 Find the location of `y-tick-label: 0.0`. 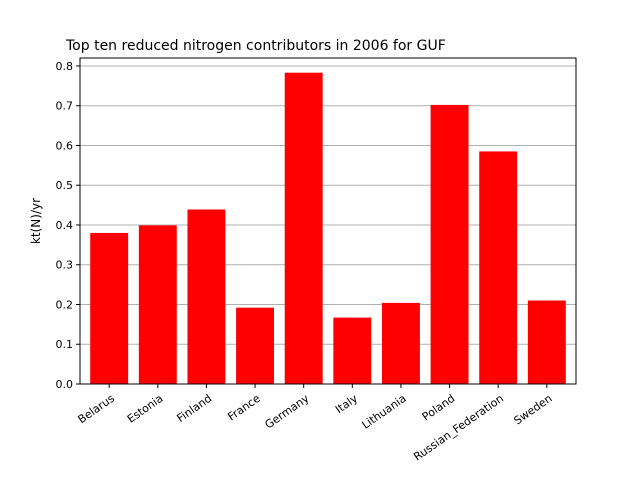

y-tick-label: 0.0 is located at coordinates (65, 384).